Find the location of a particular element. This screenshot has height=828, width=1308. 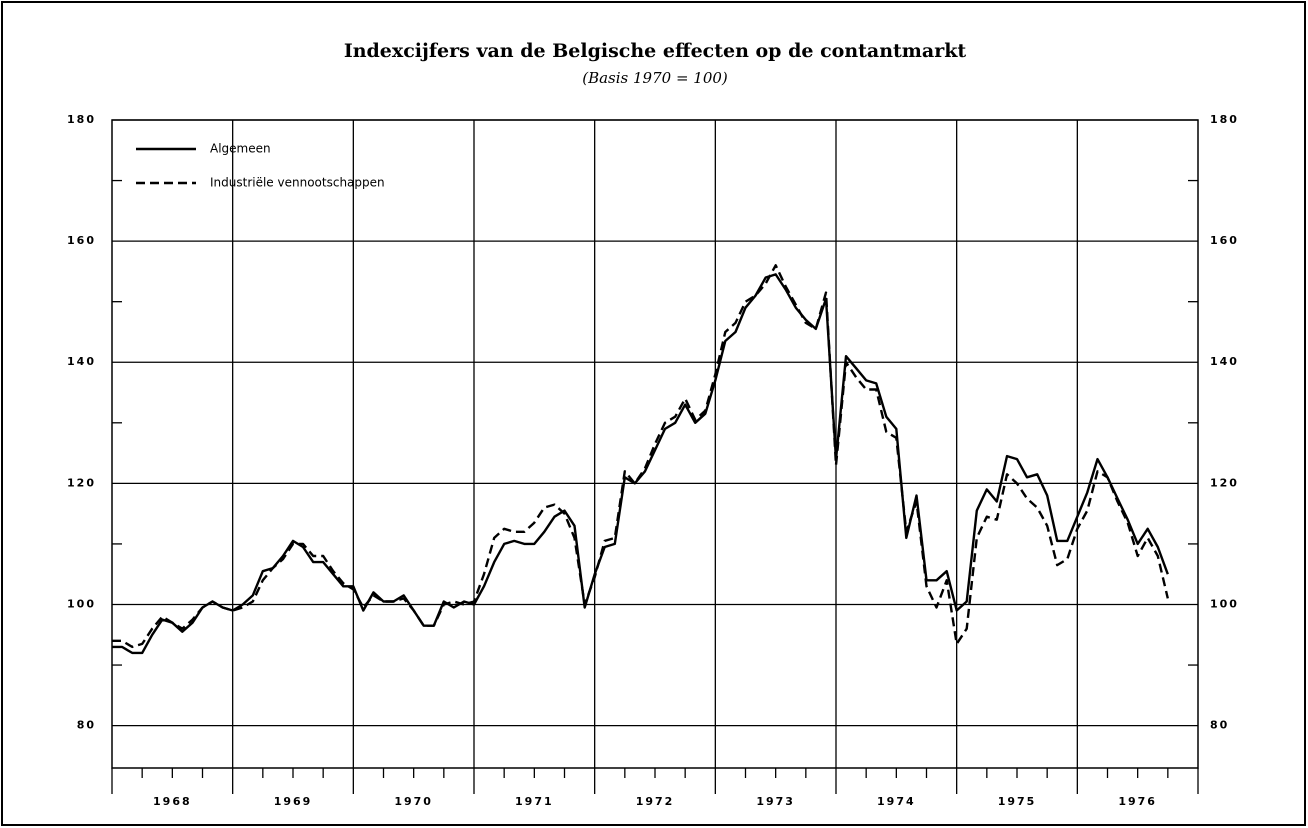

legend-label: Industriële vennootschappen is located at coordinates (297, 183).